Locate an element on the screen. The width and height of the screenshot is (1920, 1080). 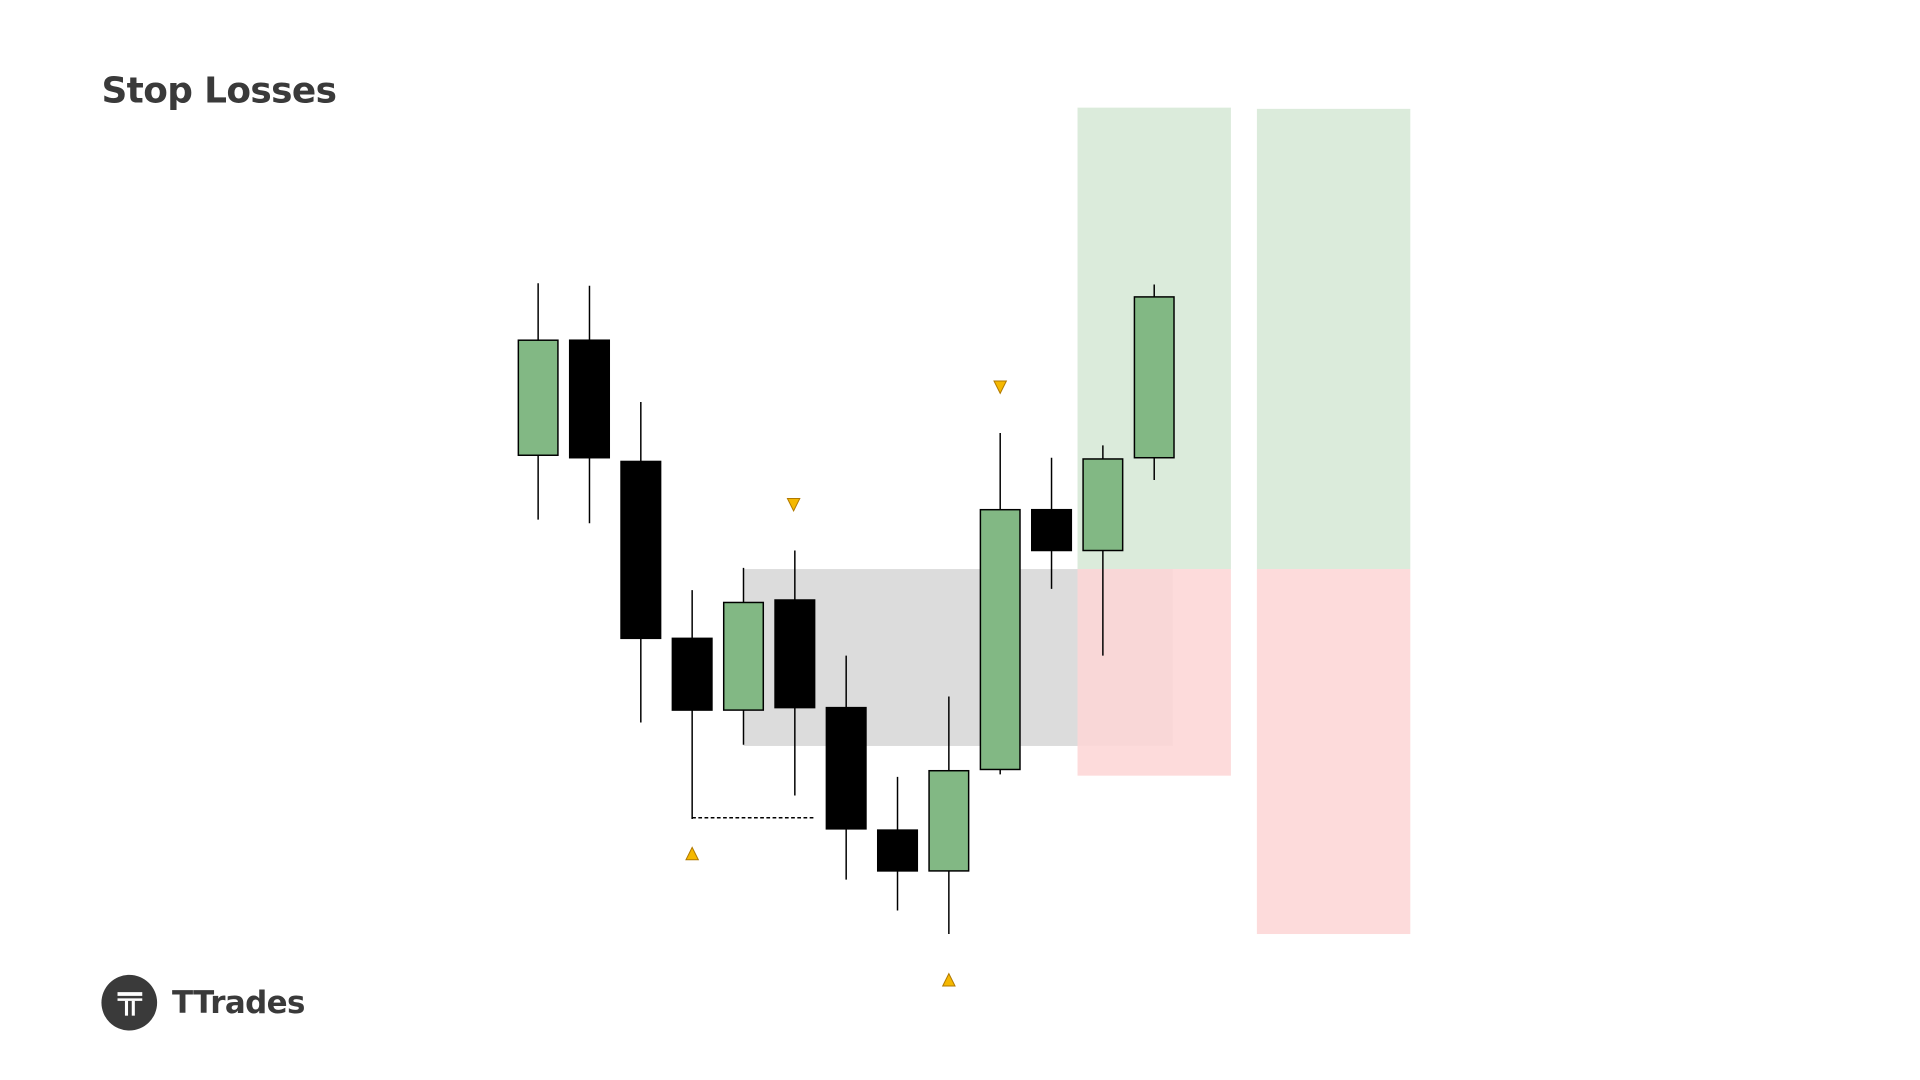
brand-name: TTrades is located at coordinates (238, 1002).